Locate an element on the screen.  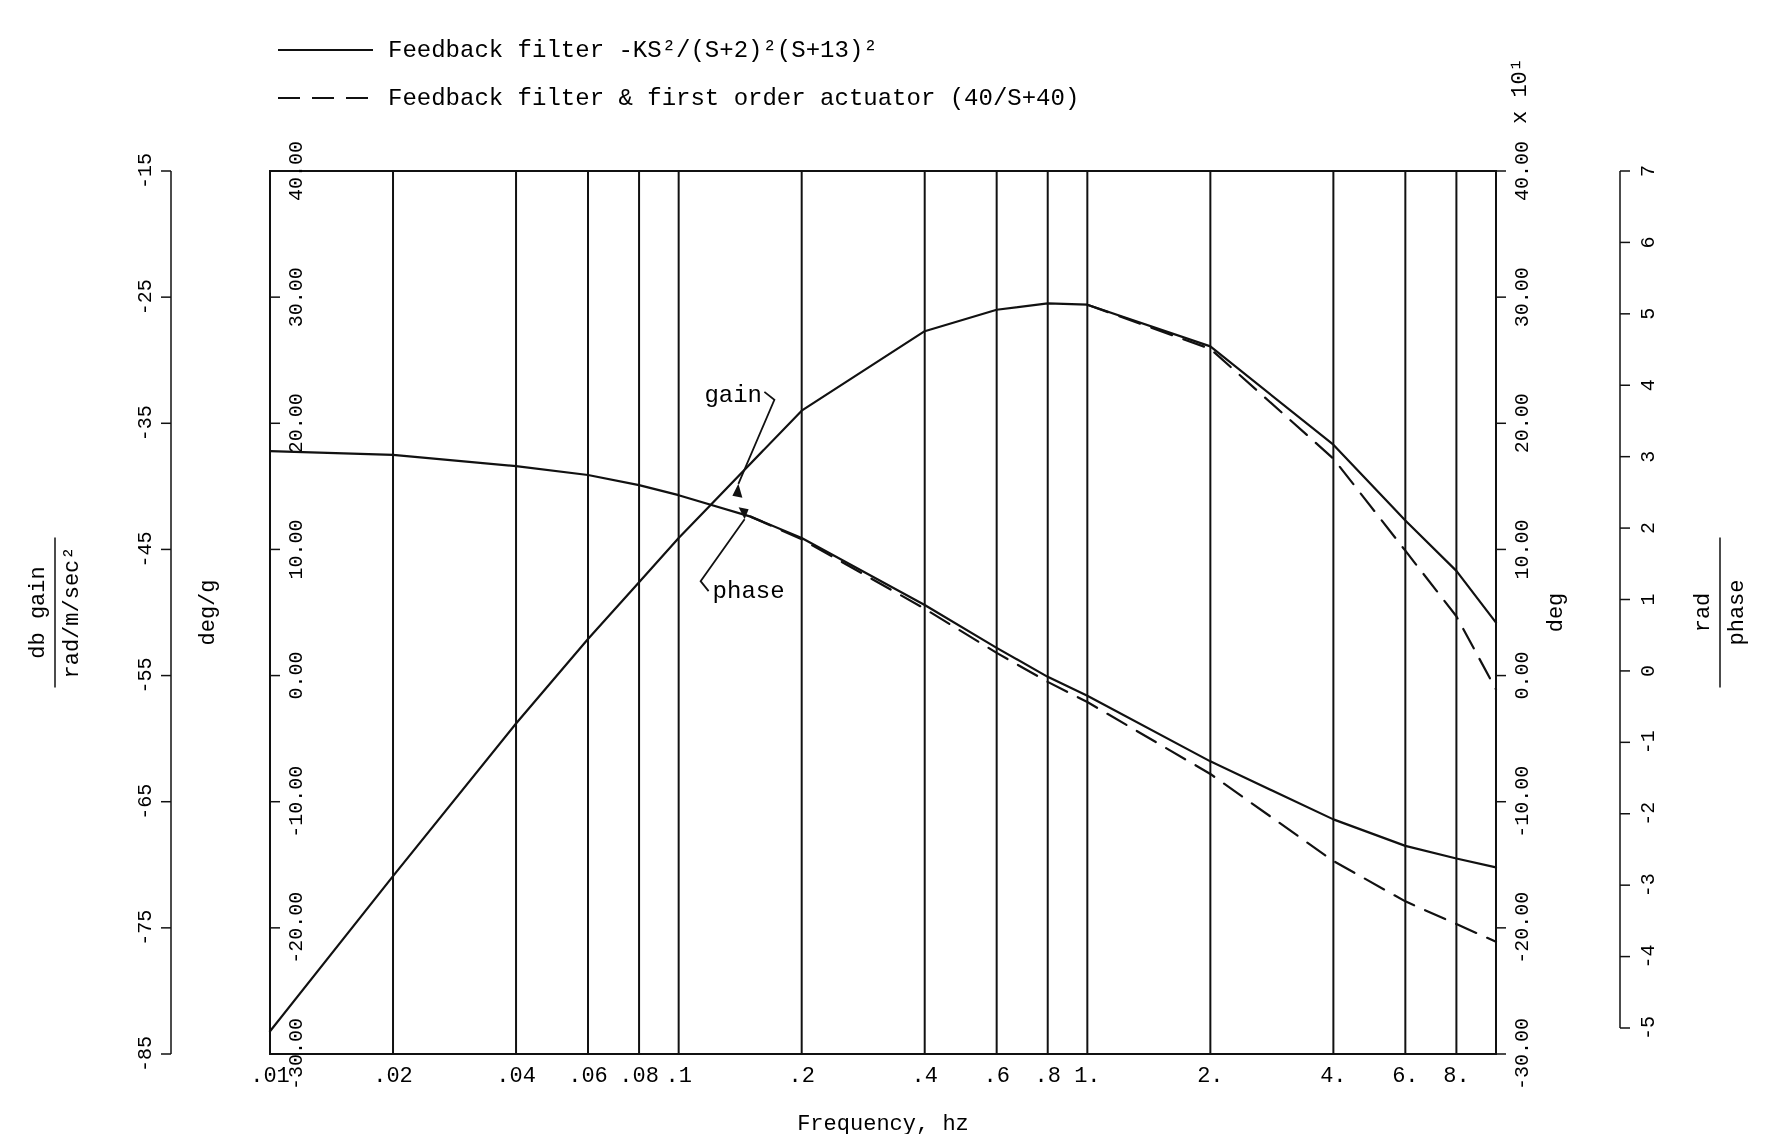
y3-tick-label: -25 is located at coordinates (145, 297).